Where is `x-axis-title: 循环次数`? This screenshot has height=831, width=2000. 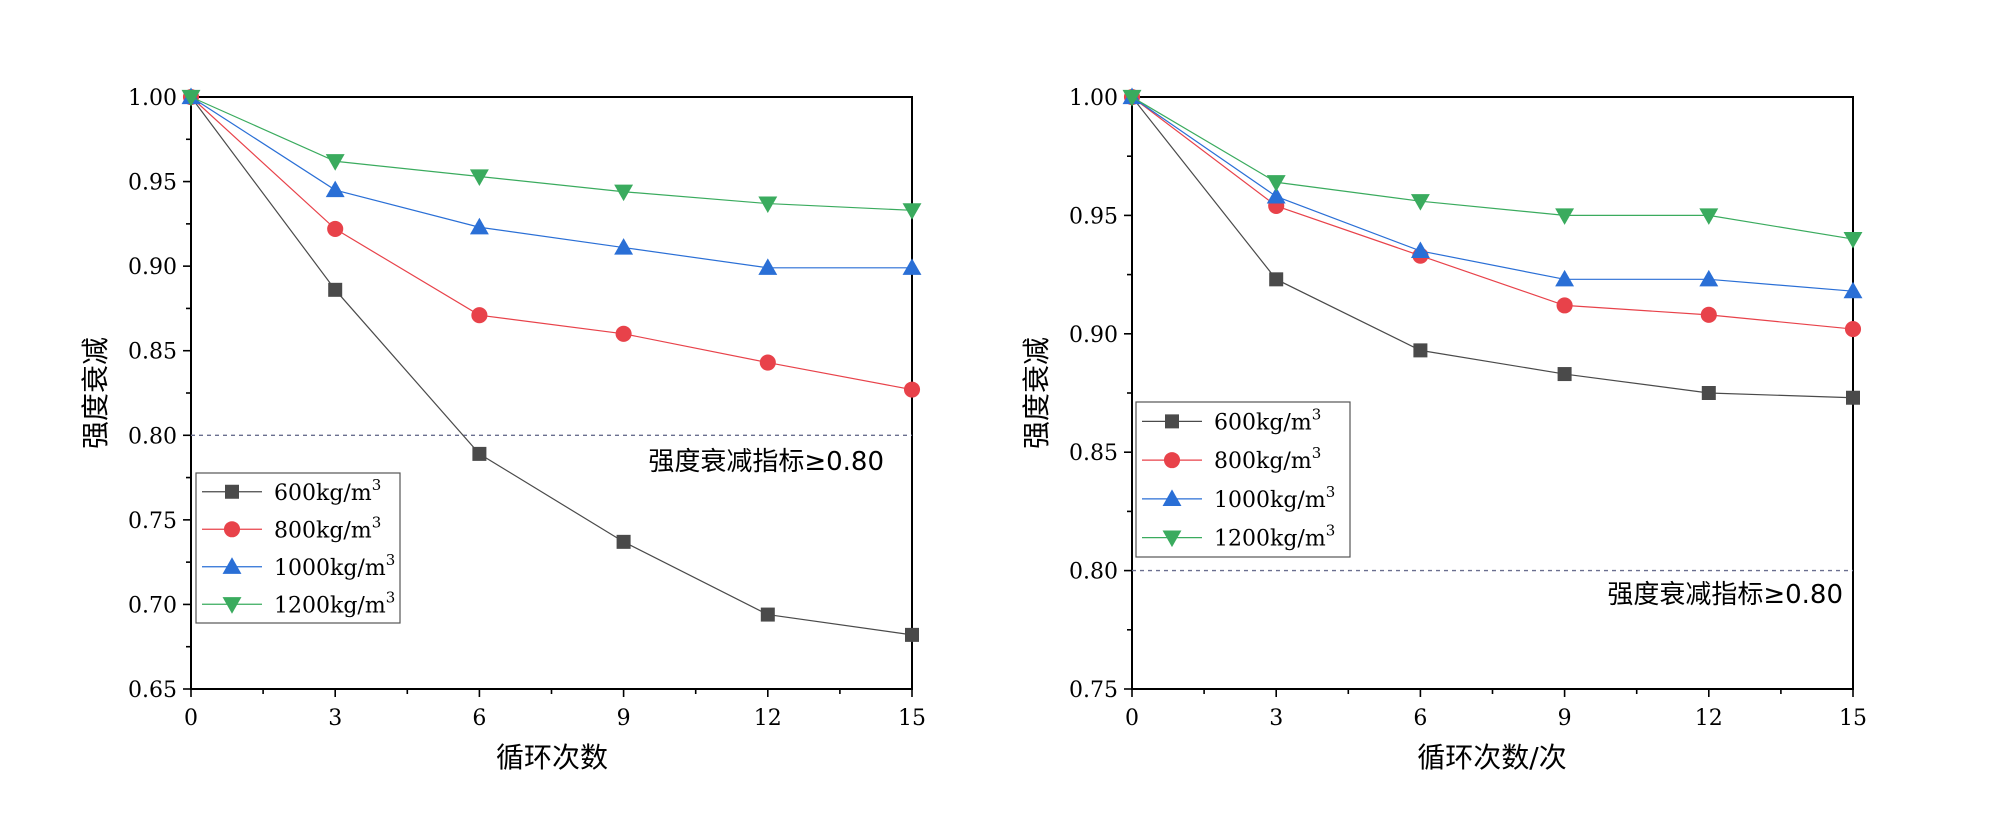
x-axis-title: 循环次数 is located at coordinates (552, 757).